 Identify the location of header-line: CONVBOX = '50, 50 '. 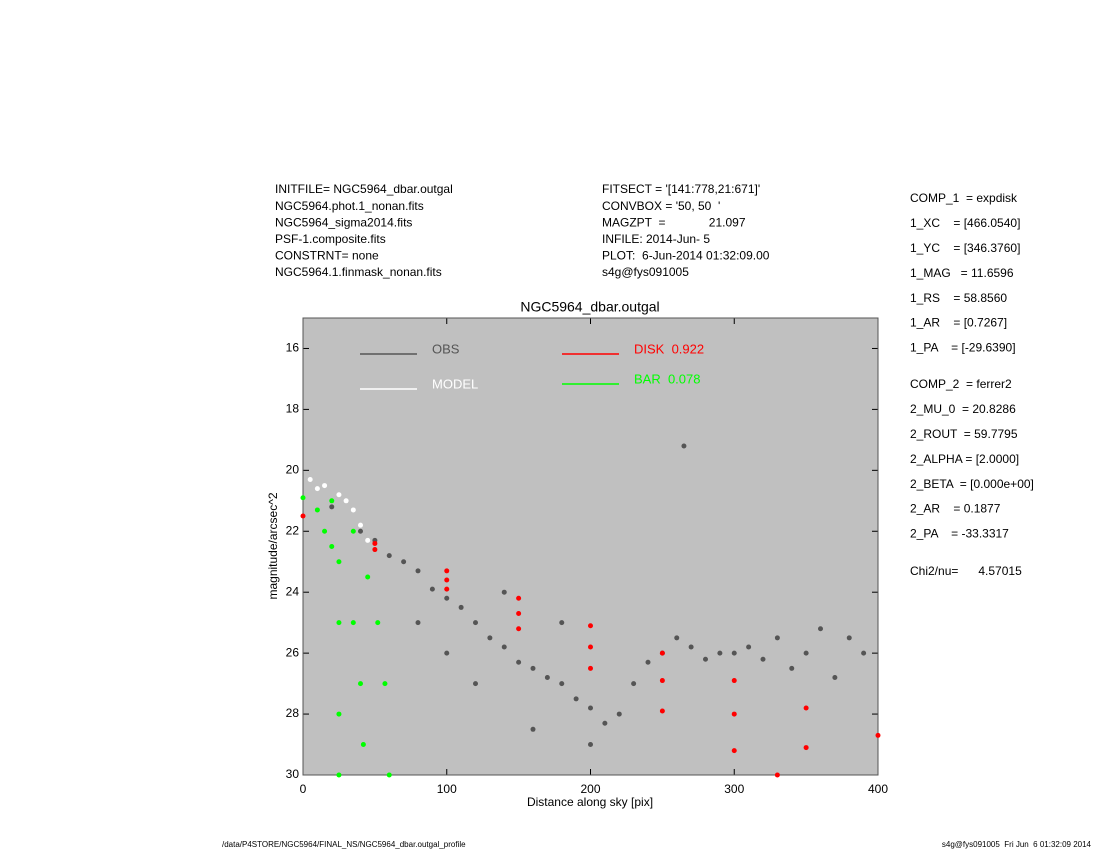
(661, 206).